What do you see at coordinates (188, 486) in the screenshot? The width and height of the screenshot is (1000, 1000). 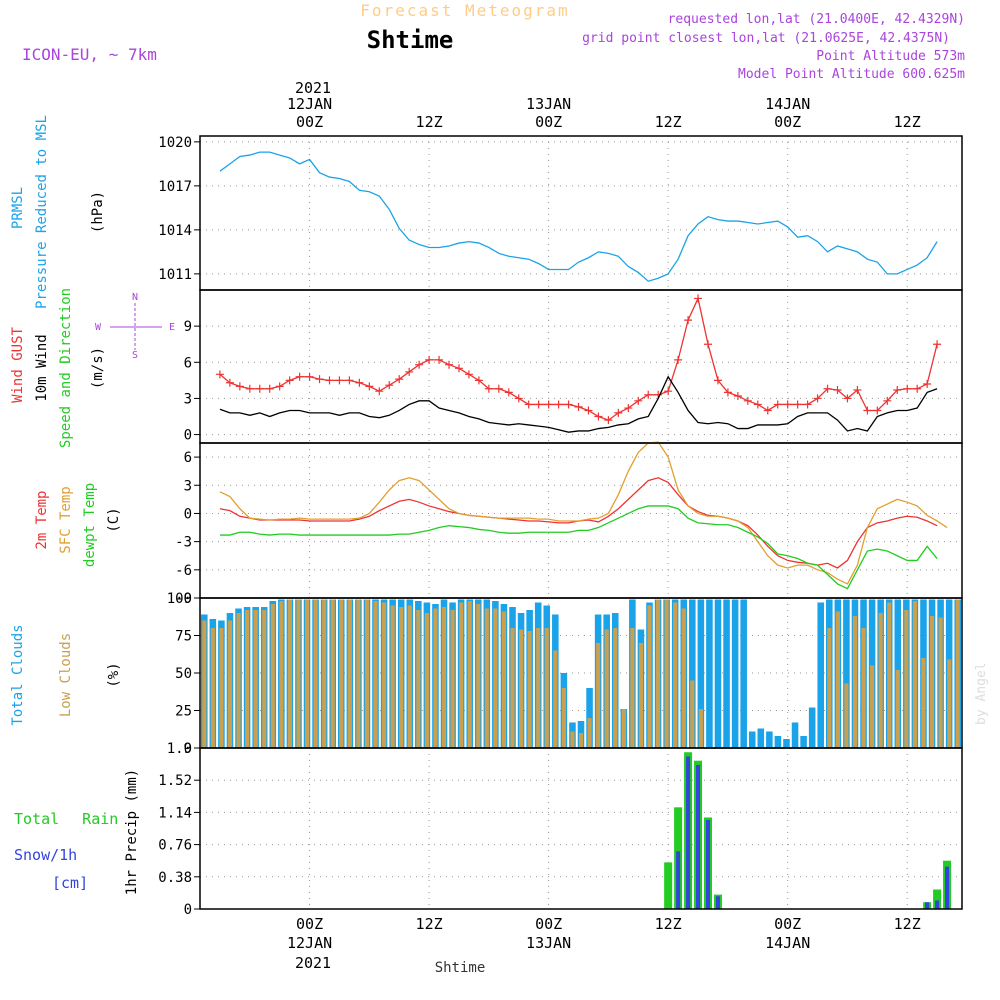 I see `y-tick-label: 3` at bounding box center [188, 486].